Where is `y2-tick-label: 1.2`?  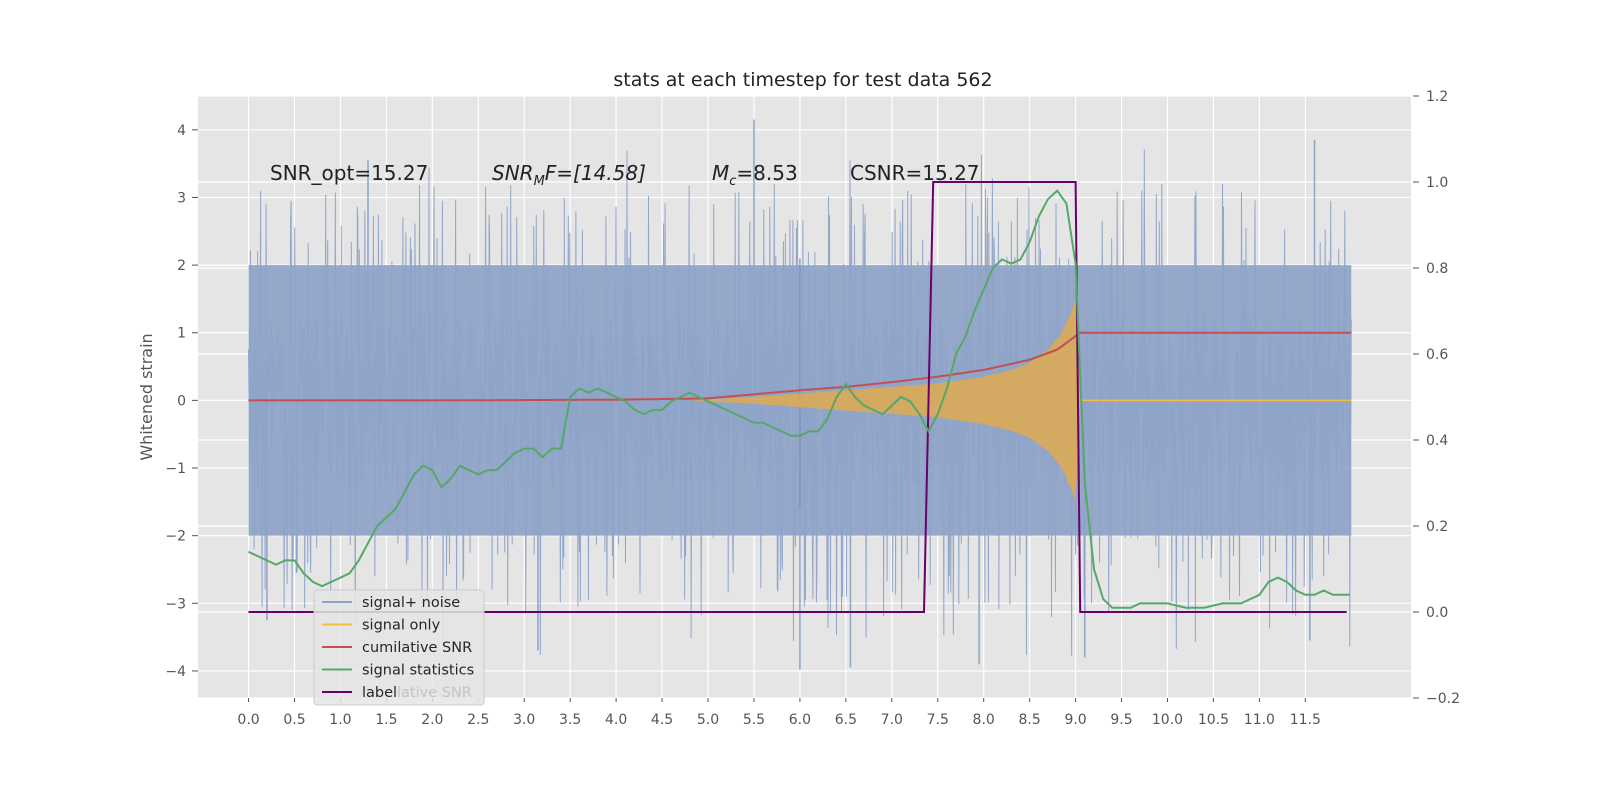
y2-tick-label: 1.2 is located at coordinates (1437, 97).